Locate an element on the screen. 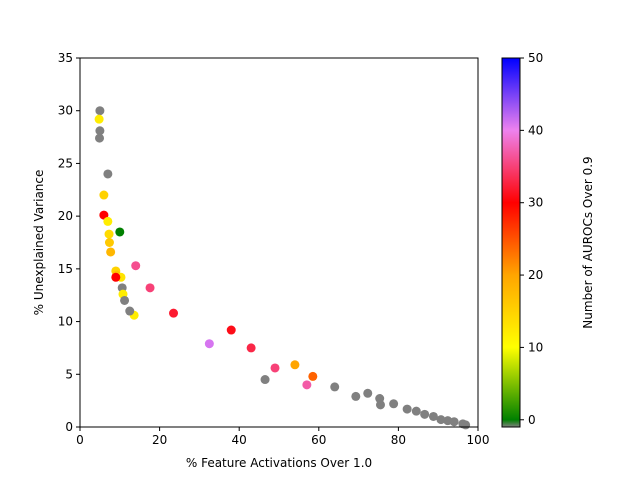 Image resolution: width=640 pixels, height=480 pixels. y-tick-label: 10 is located at coordinates (65, 322).